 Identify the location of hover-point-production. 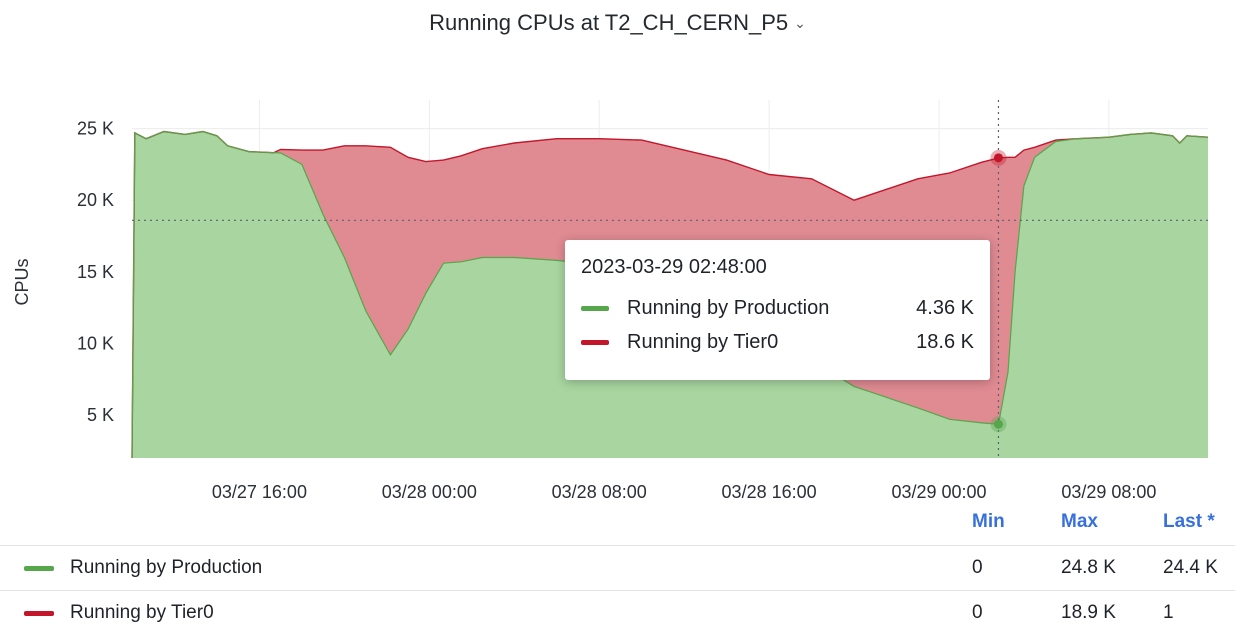
(998, 424).